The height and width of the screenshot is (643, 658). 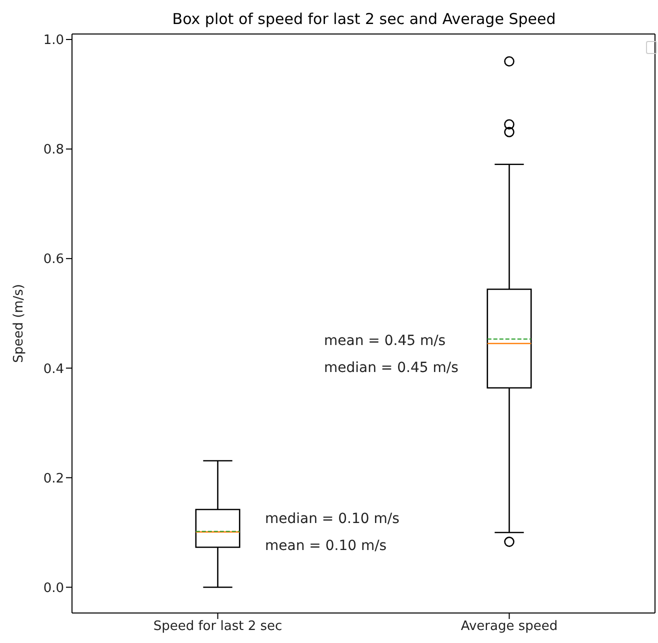 I want to click on y-axis-title: Speed (m/s), so click(x=19, y=323).